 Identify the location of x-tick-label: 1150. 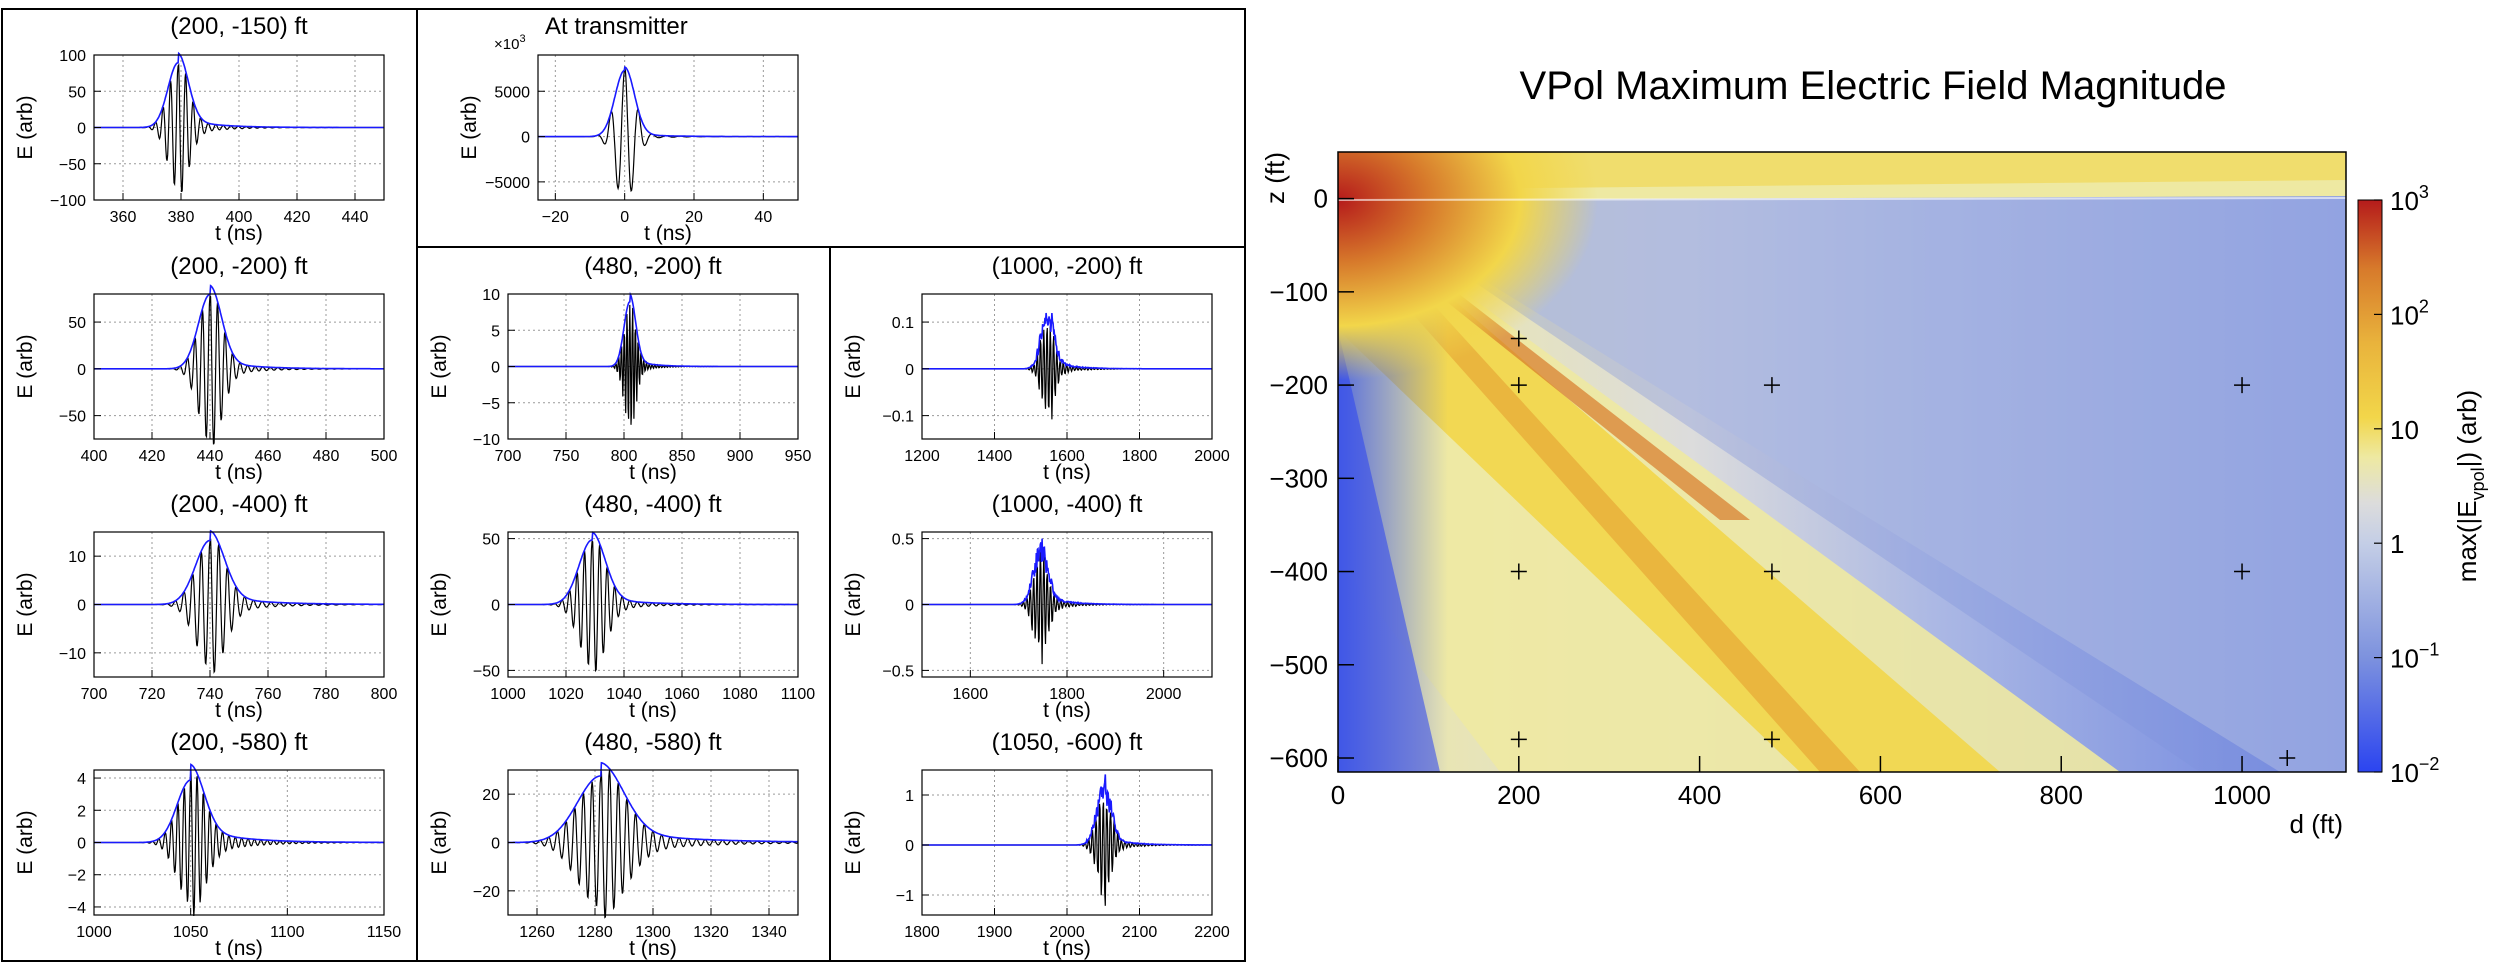
(384, 932).